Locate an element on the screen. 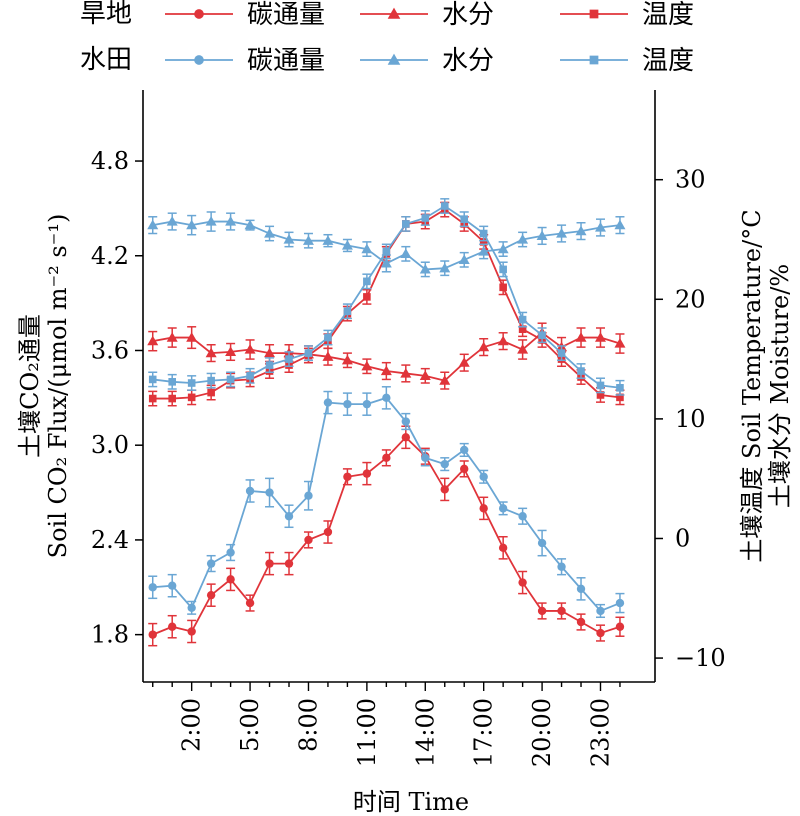 The image size is (800, 816). left-tick-label: 2.4 is located at coordinates (110, 540).